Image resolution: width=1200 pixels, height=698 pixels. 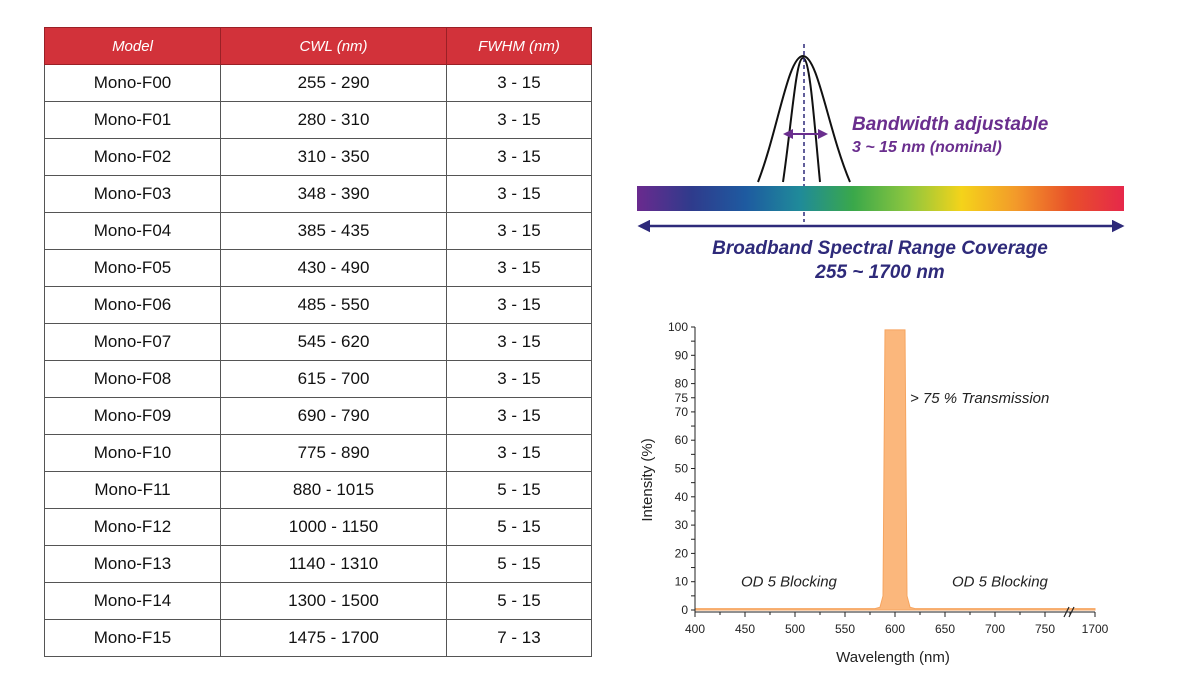 What do you see at coordinates (682, 469) in the screenshot?
I see `y-tick-label: 50` at bounding box center [682, 469].